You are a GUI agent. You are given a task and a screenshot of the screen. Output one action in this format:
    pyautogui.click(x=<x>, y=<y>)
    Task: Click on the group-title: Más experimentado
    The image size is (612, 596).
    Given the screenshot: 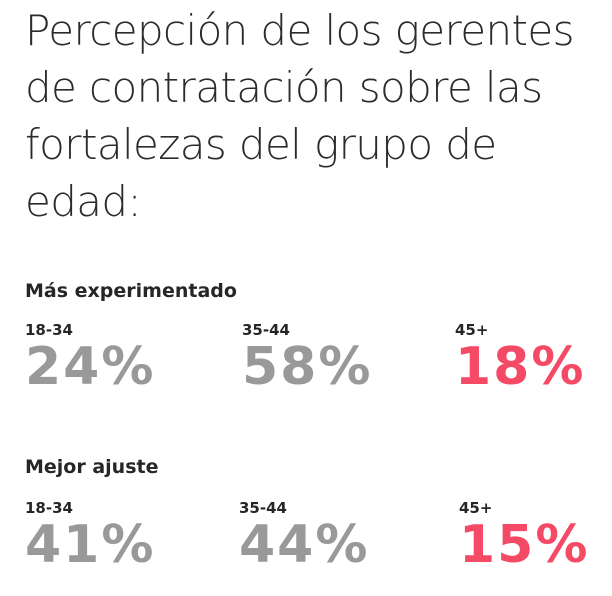 What is the action you would take?
    pyautogui.click(x=131, y=291)
    